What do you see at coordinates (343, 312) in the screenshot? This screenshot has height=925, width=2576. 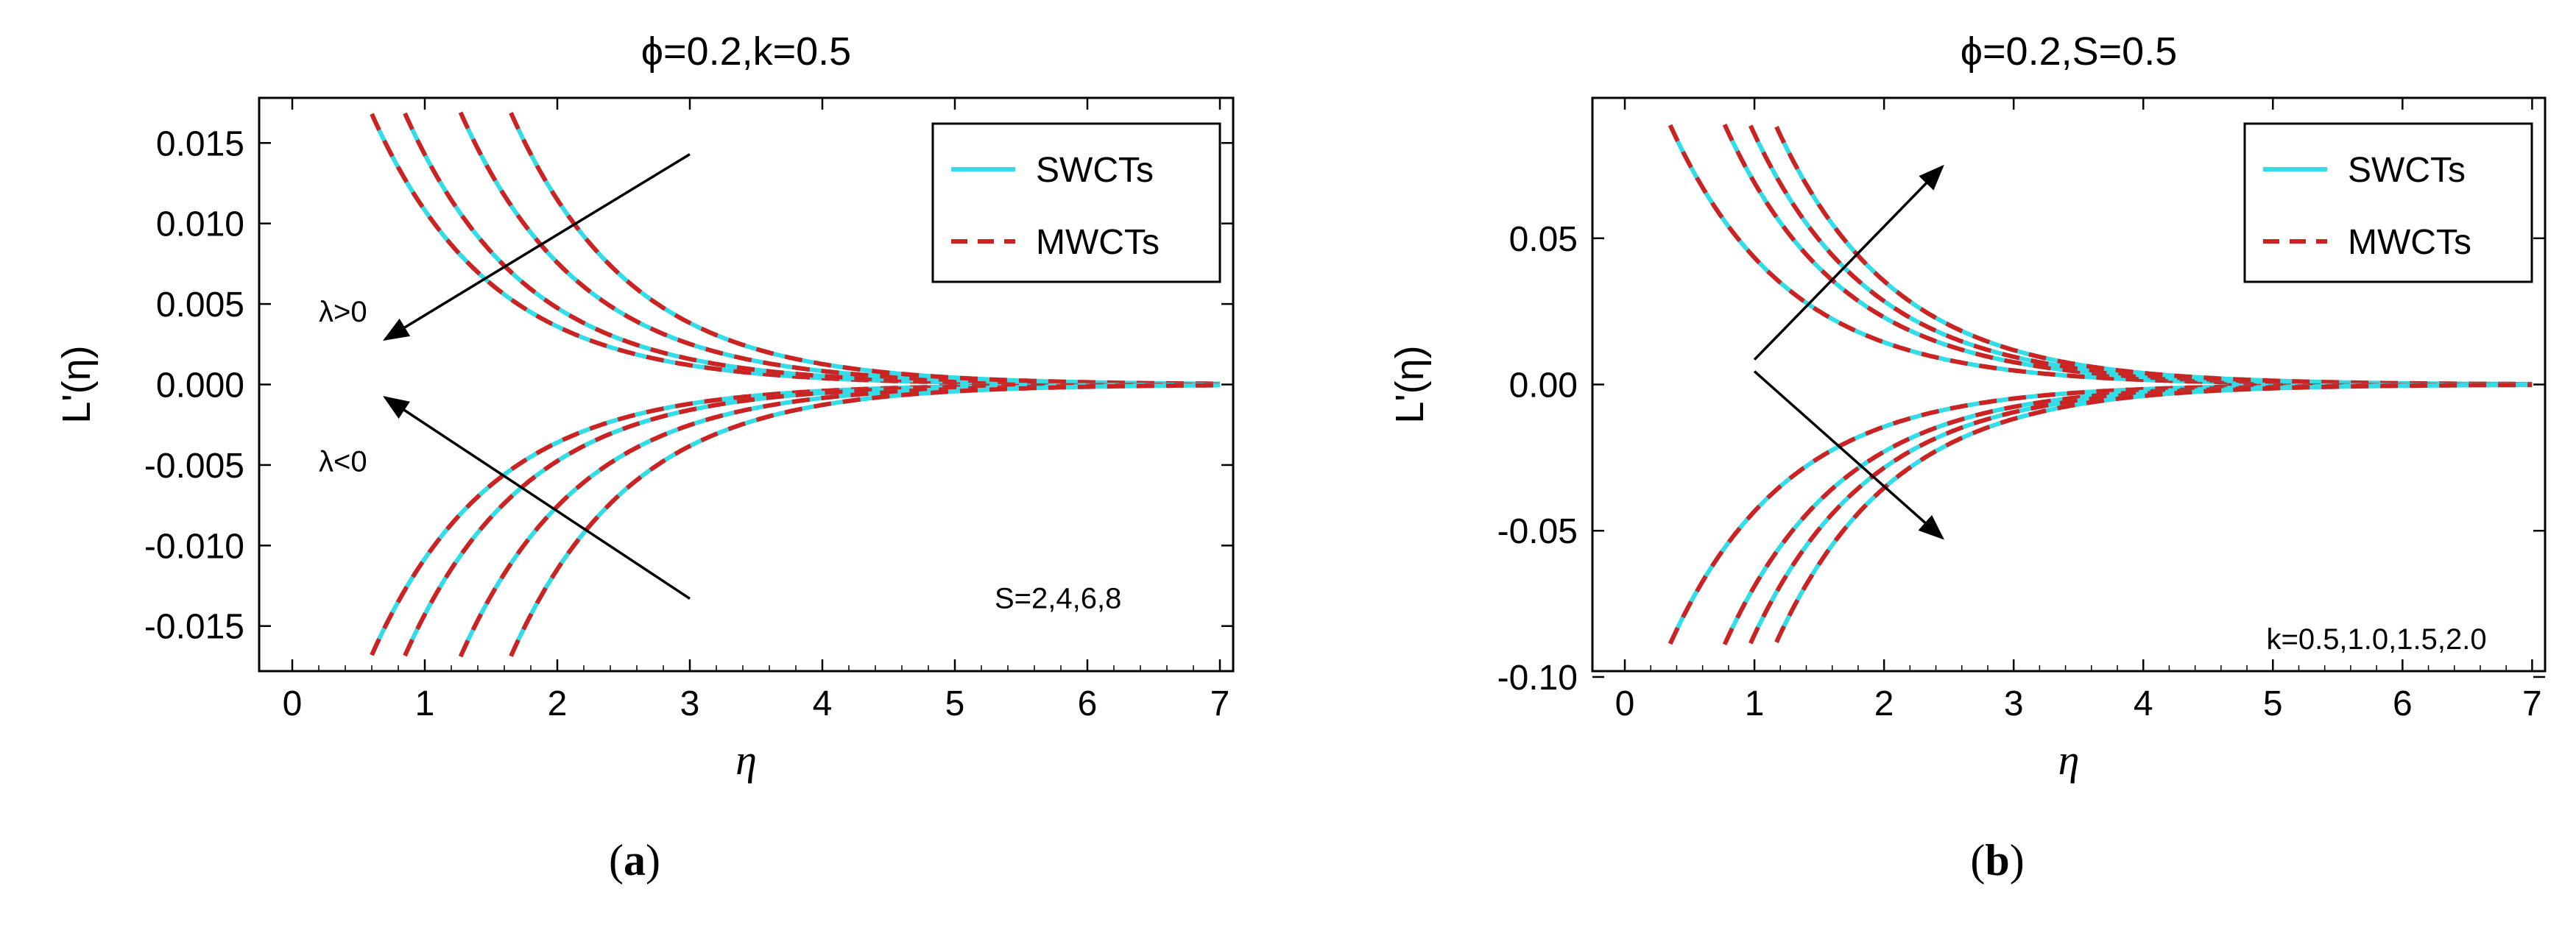 I see `annotation: λ>0` at bounding box center [343, 312].